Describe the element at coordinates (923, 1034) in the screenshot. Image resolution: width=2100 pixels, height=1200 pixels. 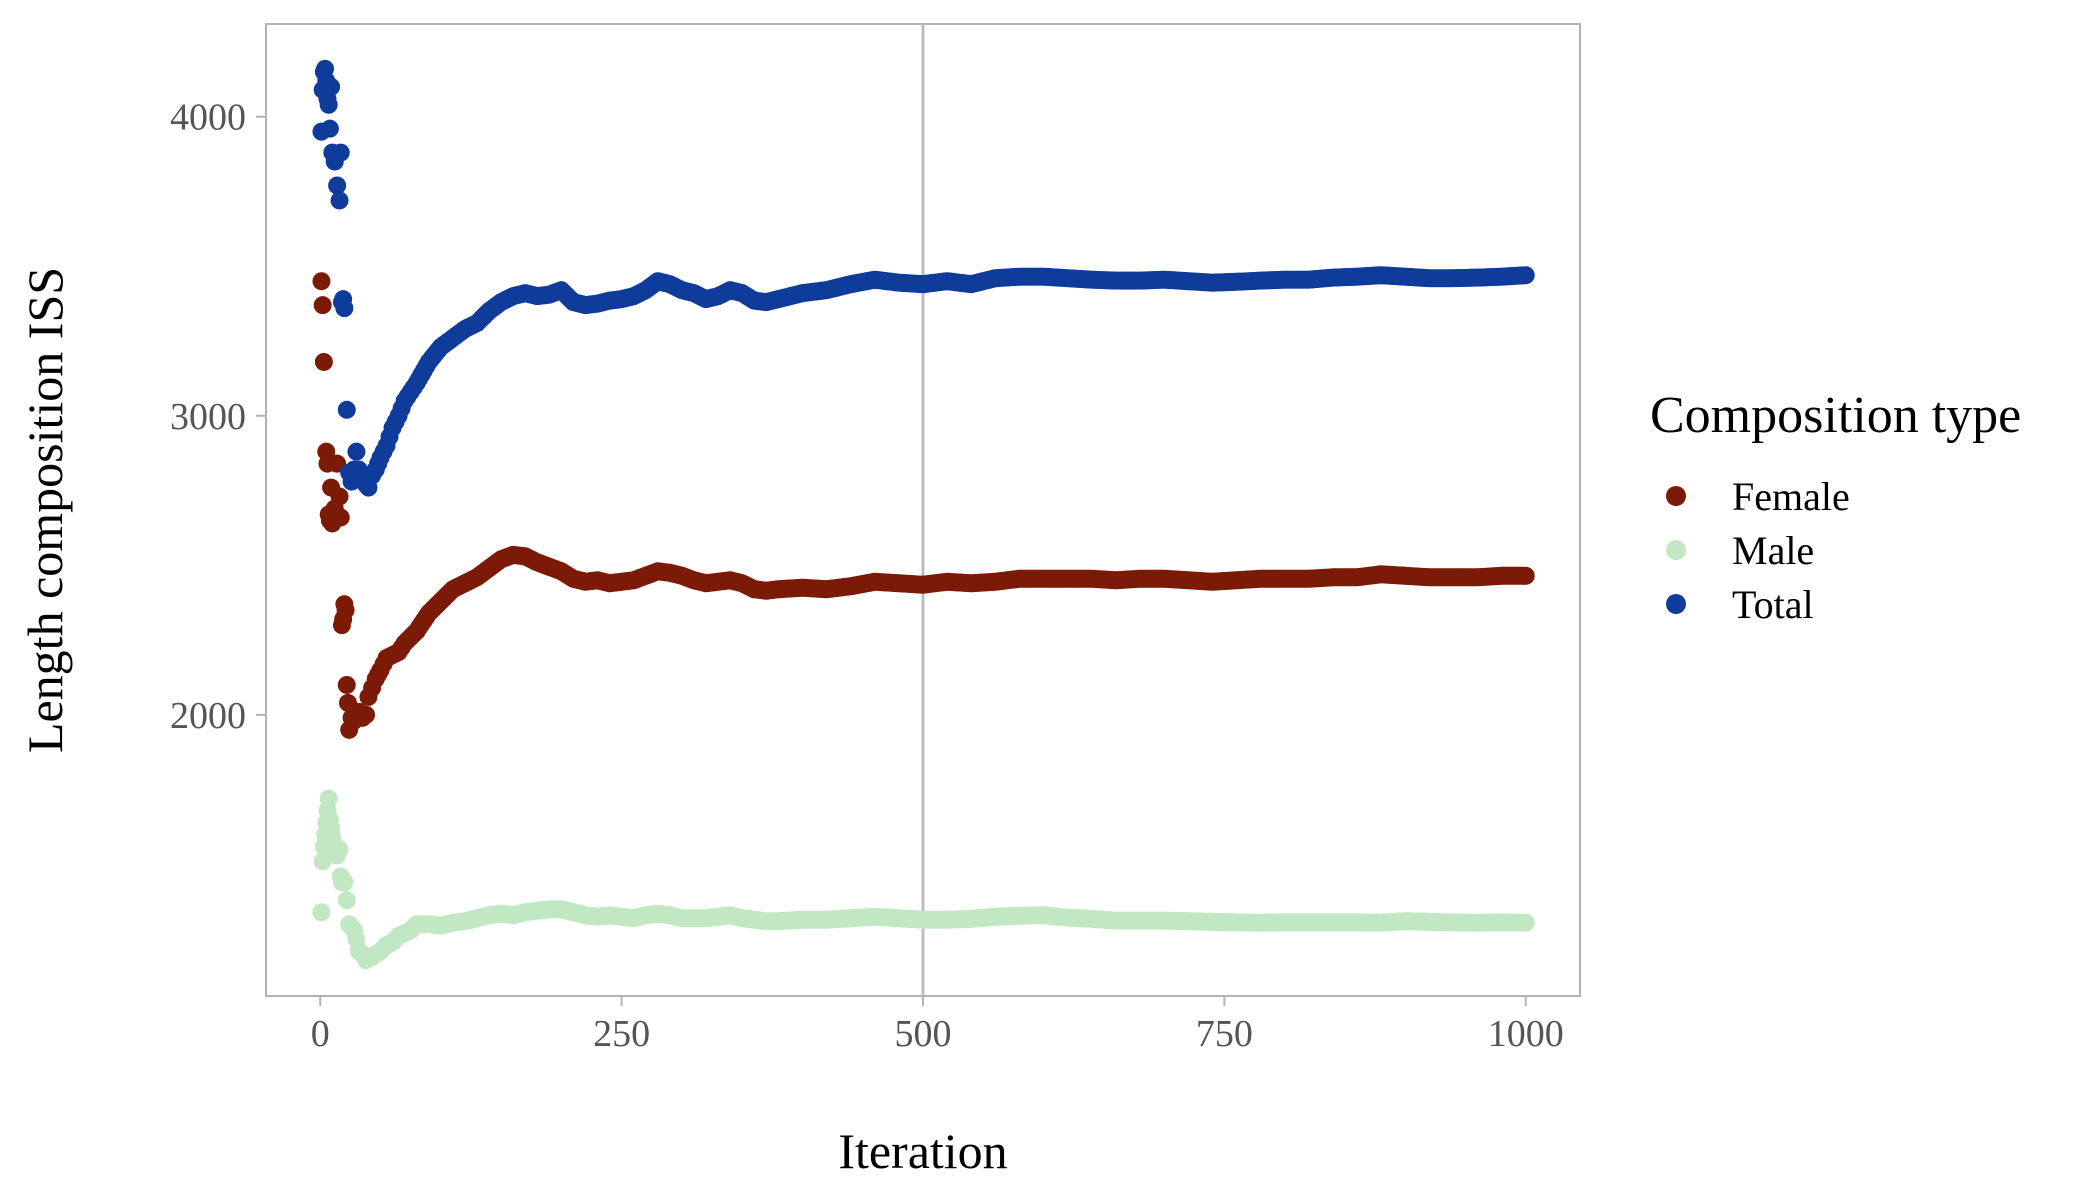
I see `x-tick-label: 500` at that location.